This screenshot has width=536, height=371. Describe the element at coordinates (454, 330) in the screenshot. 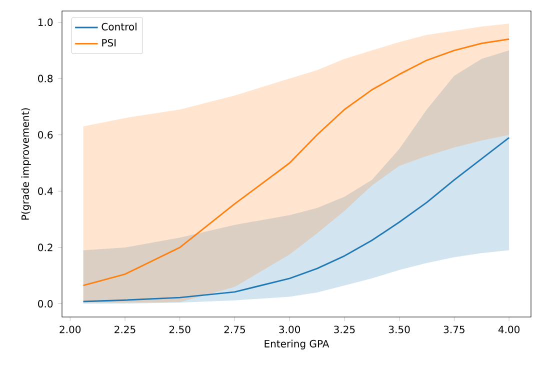

I see `x-tick-label: 3.75` at that location.